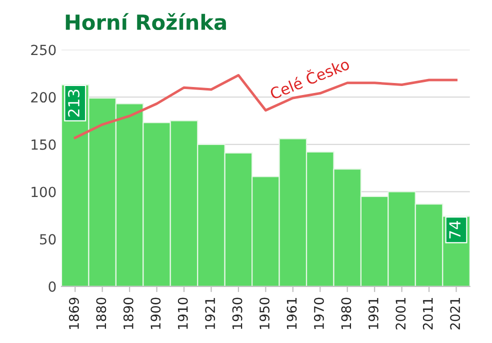  I want to click on y-tick-label: 200, so click(43, 97).